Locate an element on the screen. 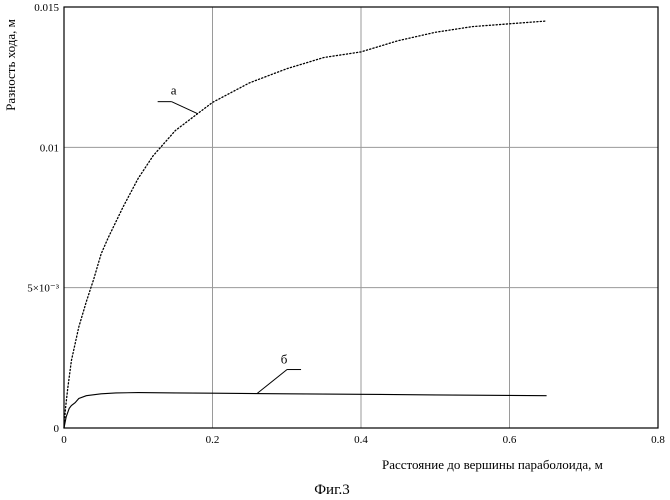 This screenshot has height=500, width=670. y-axis-label: Разность хода, м is located at coordinates (10, 65).